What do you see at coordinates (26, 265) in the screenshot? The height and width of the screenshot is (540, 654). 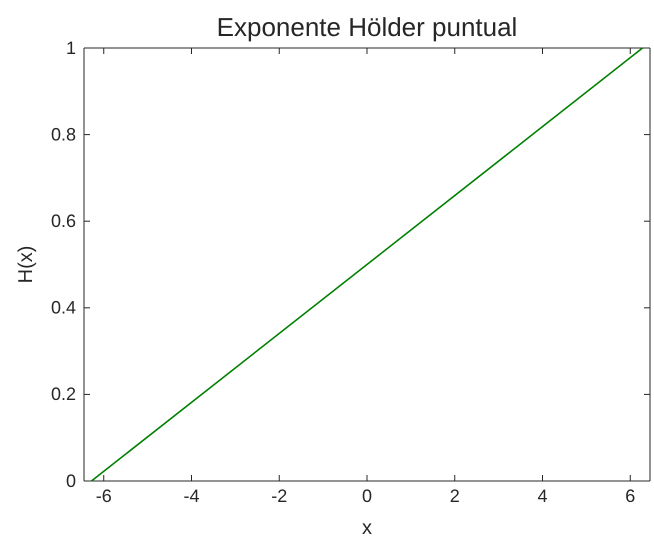 I see `y-axis-title: H(x)` at bounding box center [26, 265].